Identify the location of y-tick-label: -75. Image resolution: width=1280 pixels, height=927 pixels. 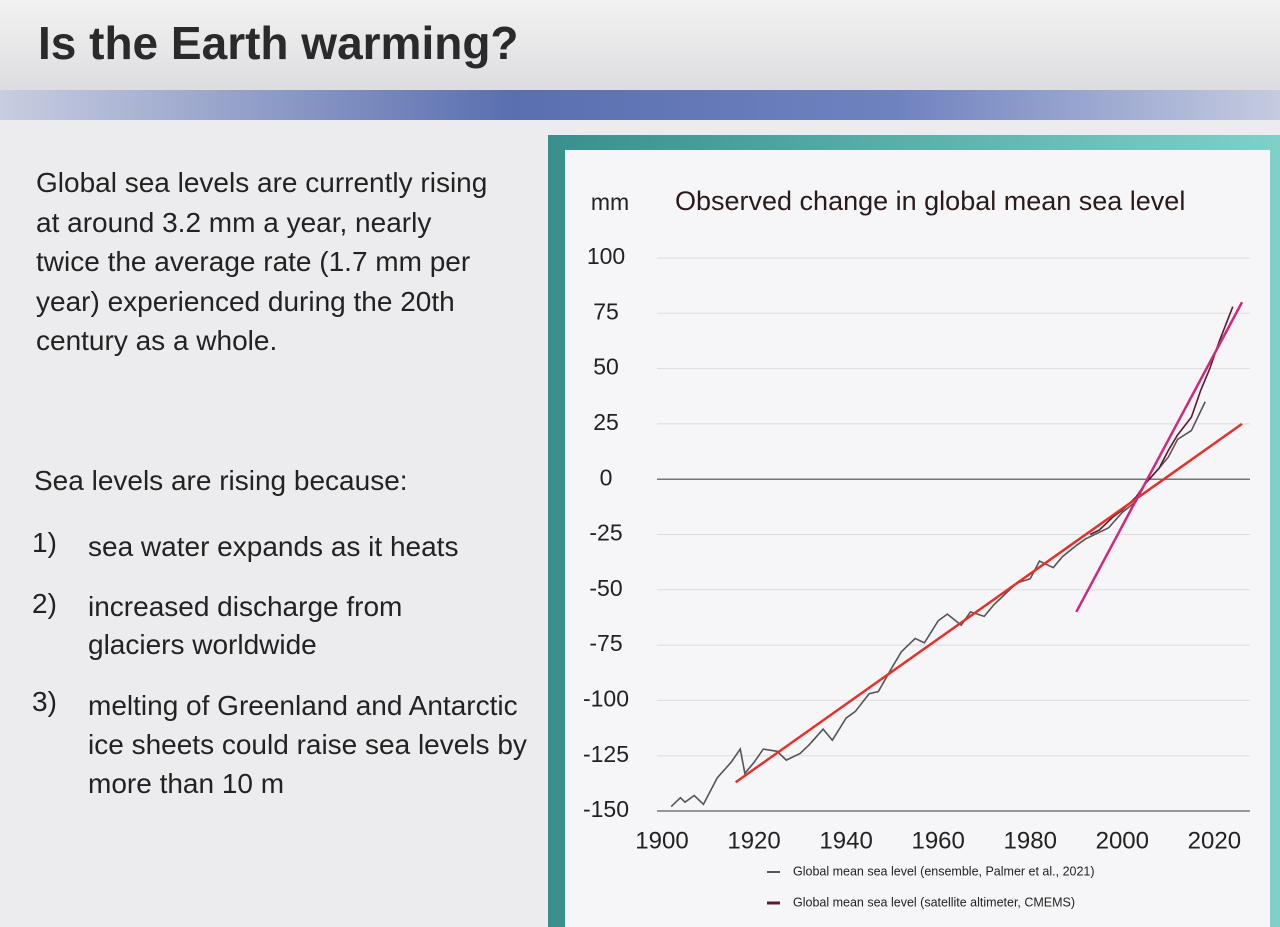
(605, 643).